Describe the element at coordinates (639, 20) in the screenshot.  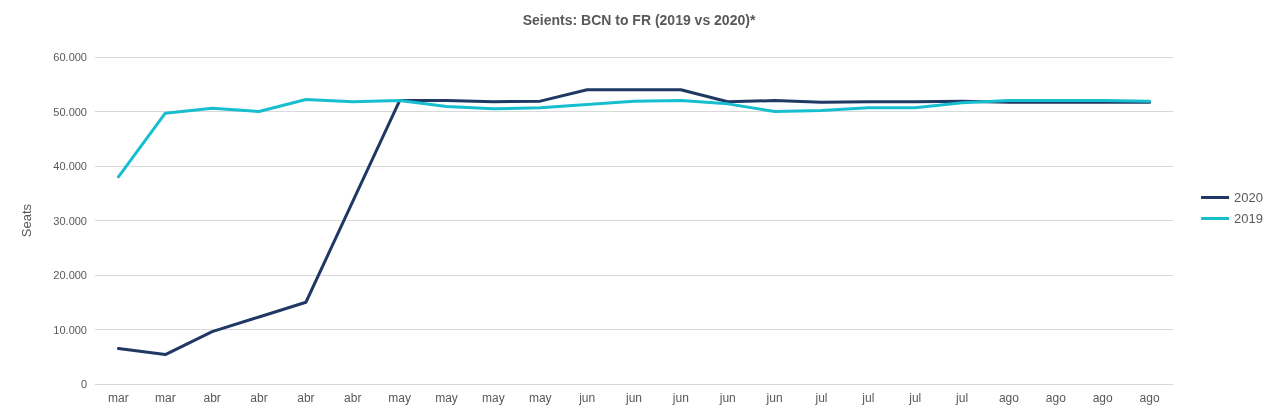
I see `chart-title: Seients: BCN to FR (2019 vs 2020)*` at that location.